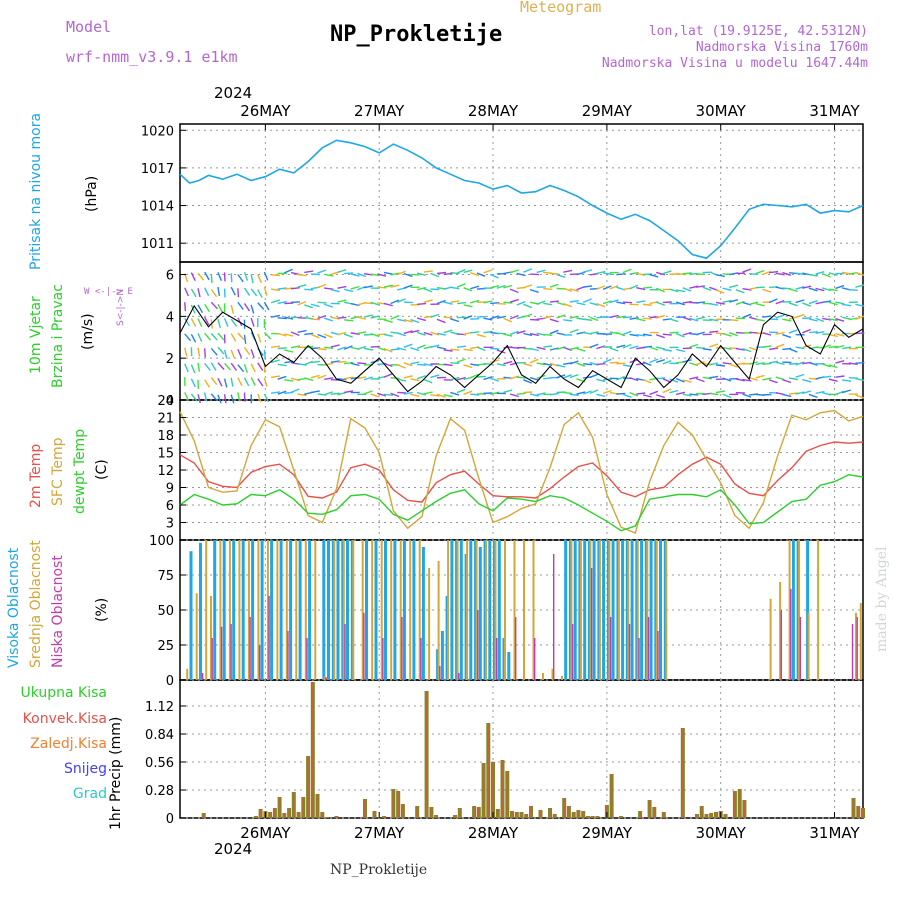 The image size is (900, 900). Describe the element at coordinates (68, 744) in the screenshot. I see `legend-frz-rain: Zaledj.Kisa` at that location.